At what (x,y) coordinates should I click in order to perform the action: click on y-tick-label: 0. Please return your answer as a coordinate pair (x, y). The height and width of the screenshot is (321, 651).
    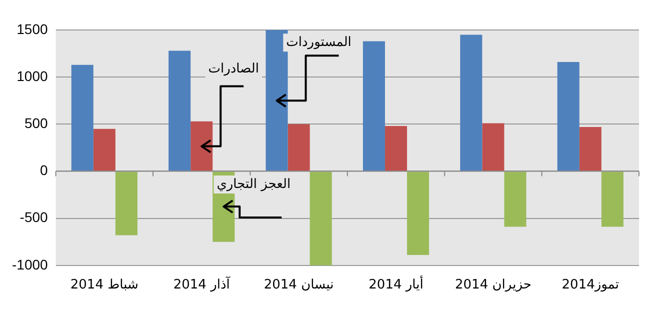
    Looking at the image, I should click on (44, 170).